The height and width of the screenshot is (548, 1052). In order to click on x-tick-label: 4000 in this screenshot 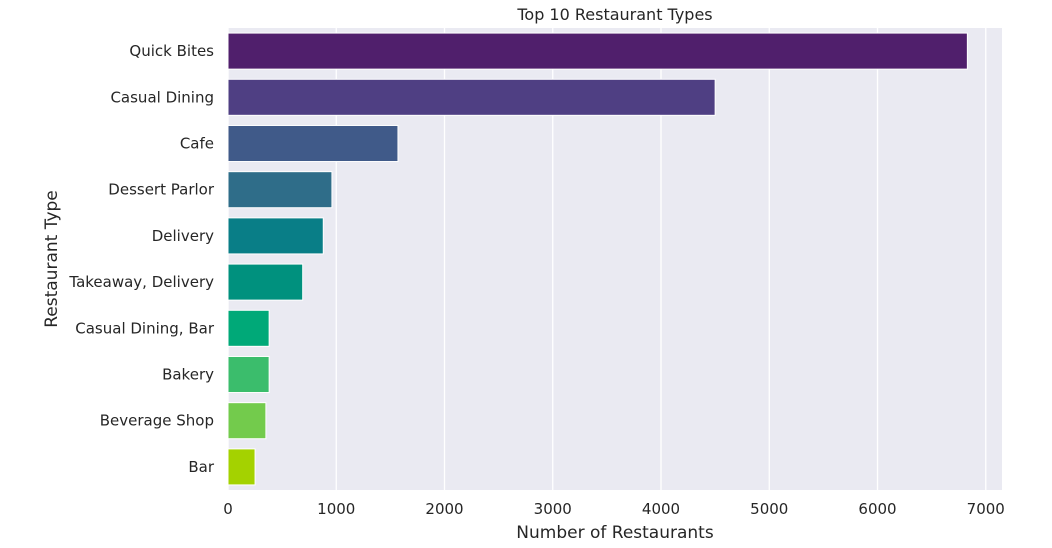, I will do `click(661, 509)`.